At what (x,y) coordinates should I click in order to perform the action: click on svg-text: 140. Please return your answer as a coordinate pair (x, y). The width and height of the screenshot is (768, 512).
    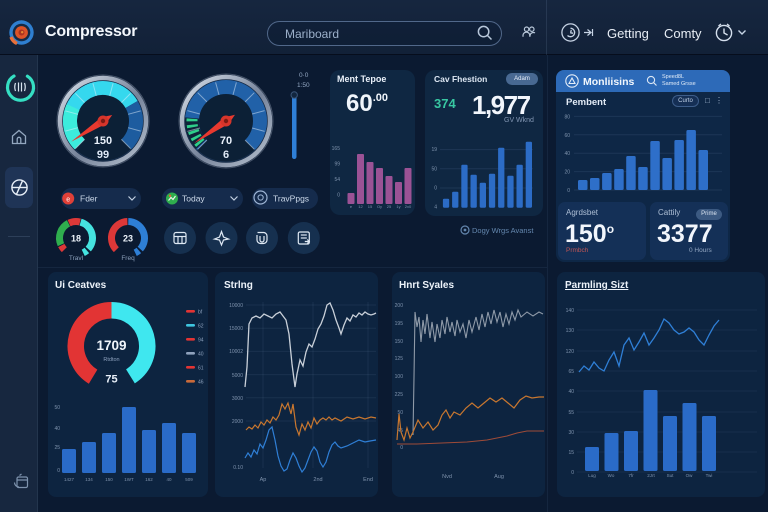
    Looking at the image, I should click on (570, 311).